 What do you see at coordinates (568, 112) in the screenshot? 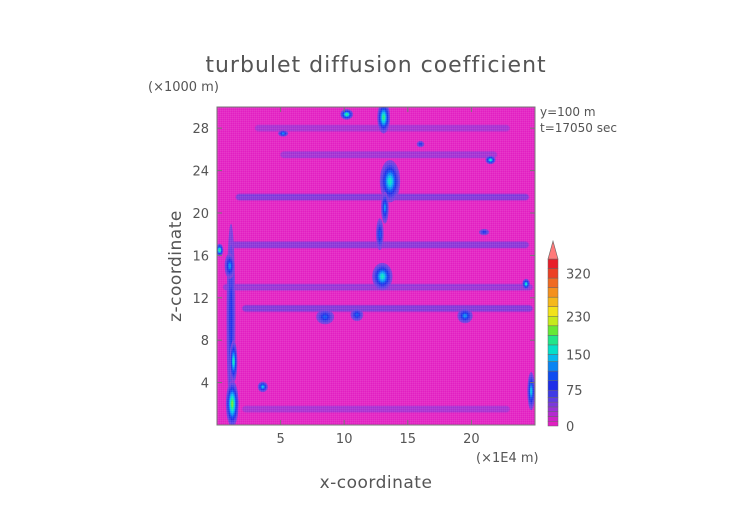
I see `annotation-y: y=100 m` at bounding box center [568, 112].